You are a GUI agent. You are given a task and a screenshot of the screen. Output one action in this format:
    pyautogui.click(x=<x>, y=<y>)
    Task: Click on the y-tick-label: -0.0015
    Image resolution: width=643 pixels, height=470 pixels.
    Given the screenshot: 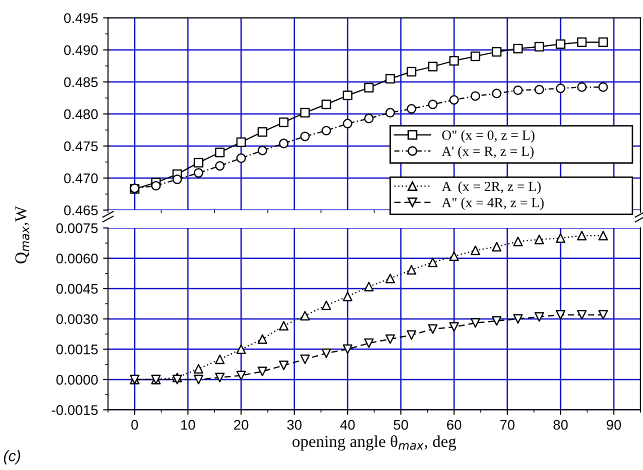 What is the action you would take?
    pyautogui.click(x=75, y=410)
    